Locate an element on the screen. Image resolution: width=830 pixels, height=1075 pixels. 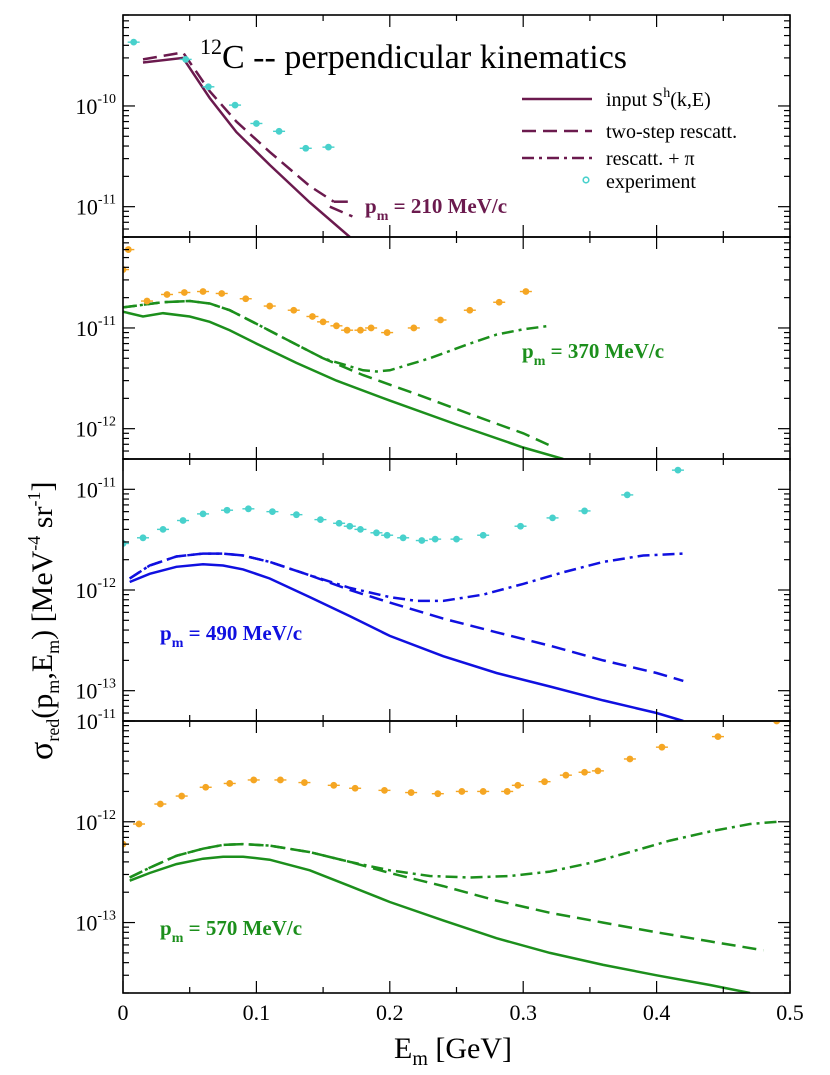
y-tick-label: 10-12 is located at coordinates (95, 428).